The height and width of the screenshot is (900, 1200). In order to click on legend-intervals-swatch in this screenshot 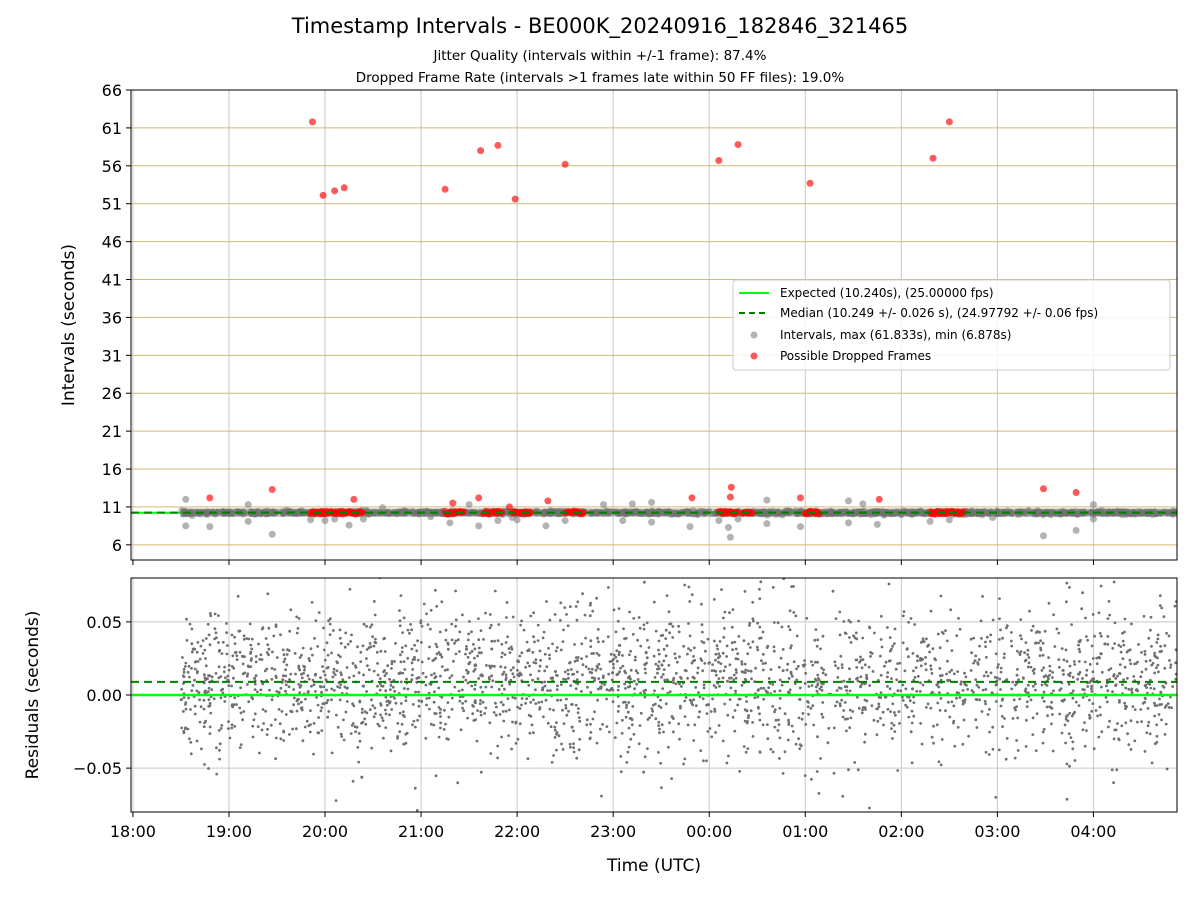, I will do `click(754, 335)`.